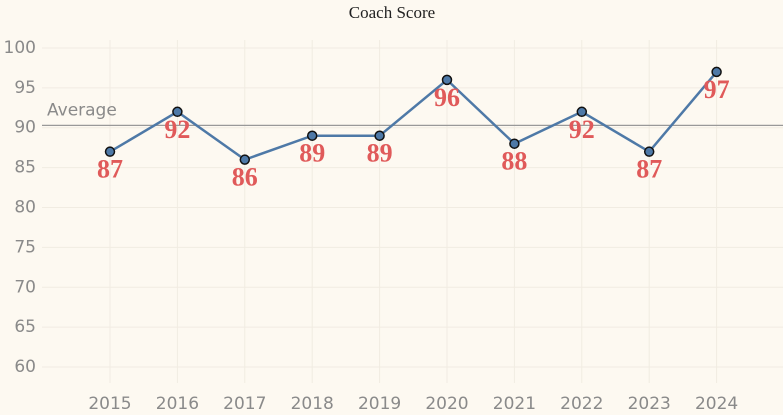  Describe the element at coordinates (25, 208) in the screenshot. I see `y-tick-label: 80` at that location.